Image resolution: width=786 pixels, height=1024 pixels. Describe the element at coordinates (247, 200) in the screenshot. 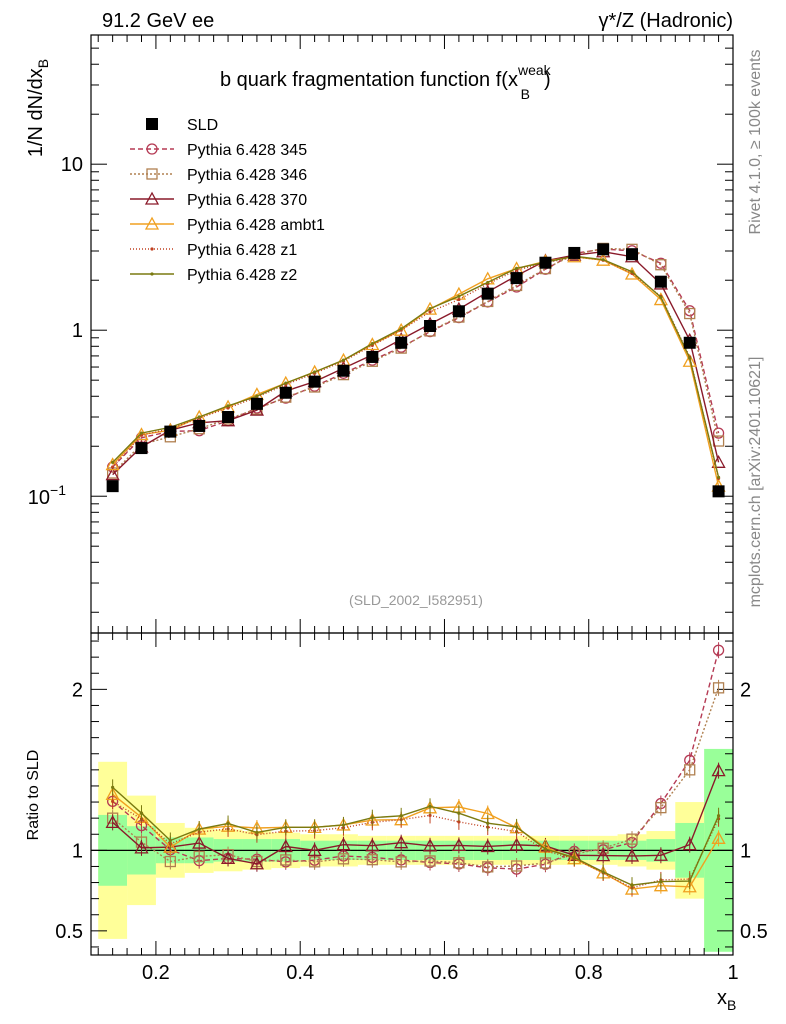

I see `legend-entry-3-label: Pythia 6.428 370` at that location.